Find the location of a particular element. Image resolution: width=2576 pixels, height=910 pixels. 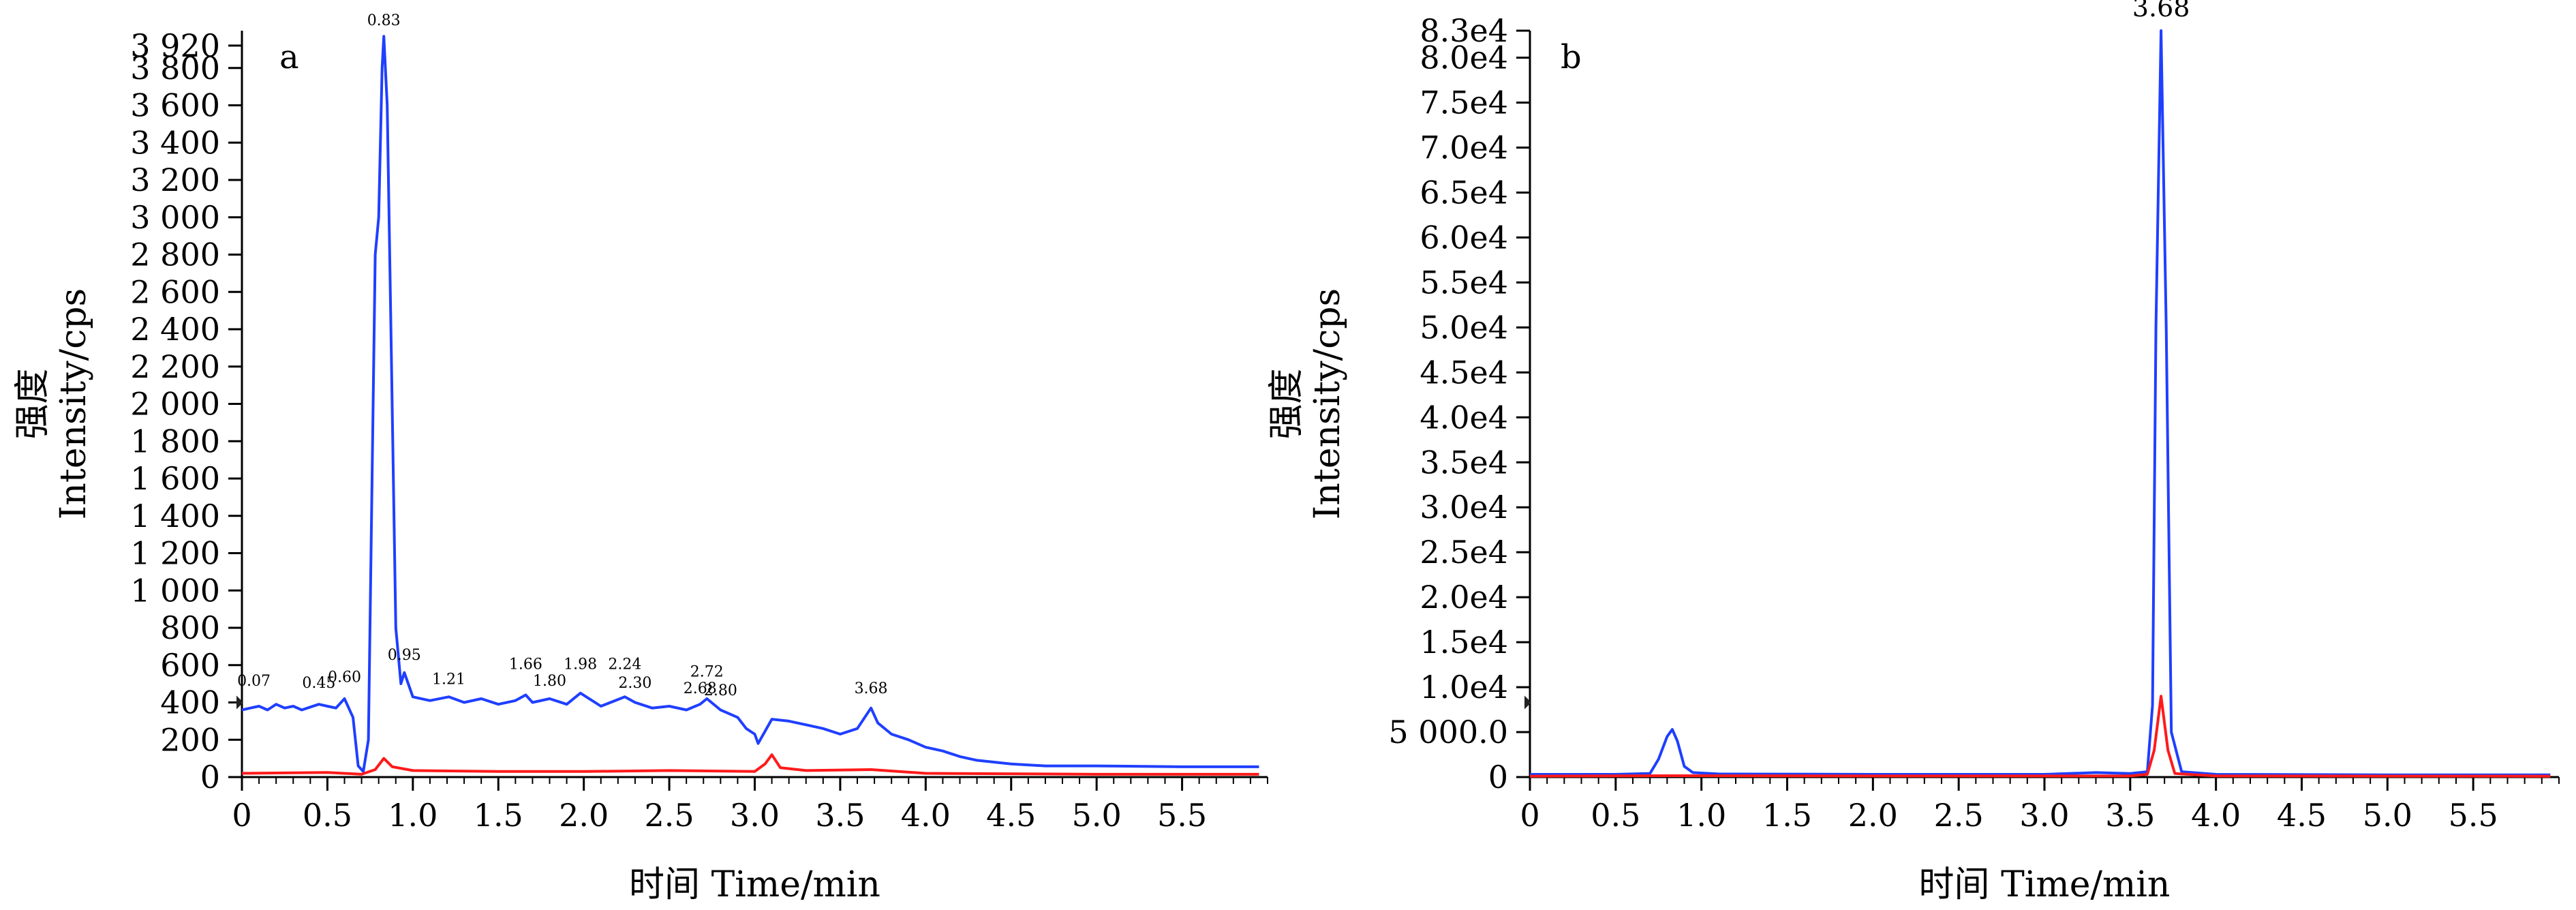

peak-annotation: 2.72 is located at coordinates (707, 671).